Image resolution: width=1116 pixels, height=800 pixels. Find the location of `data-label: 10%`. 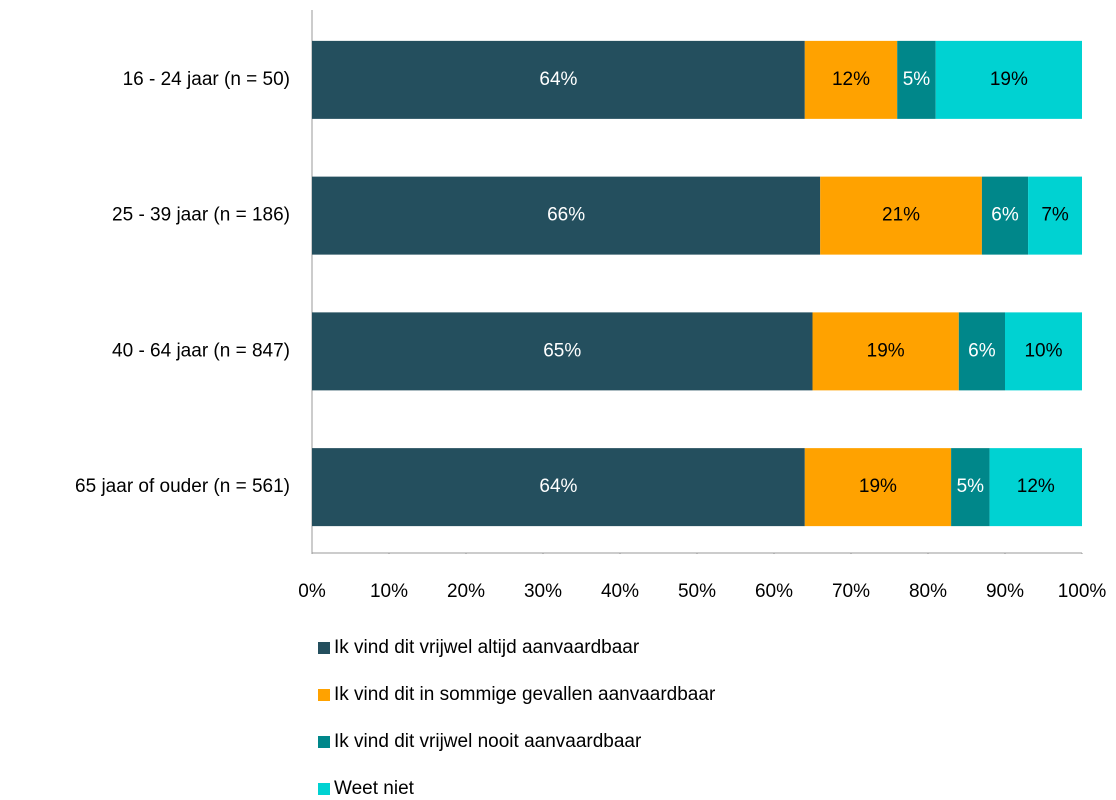

data-label: 10% is located at coordinates (1043, 350).